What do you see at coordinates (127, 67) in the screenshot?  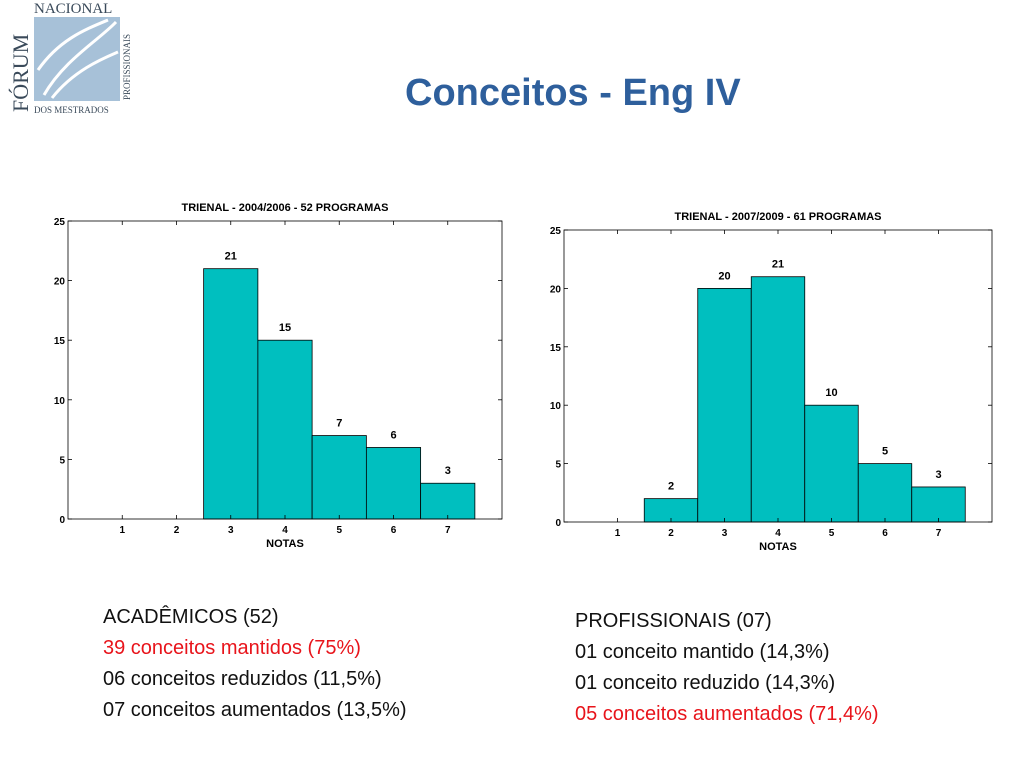 I see `logo-vertical-text: PROFISSIONAIS` at bounding box center [127, 67].